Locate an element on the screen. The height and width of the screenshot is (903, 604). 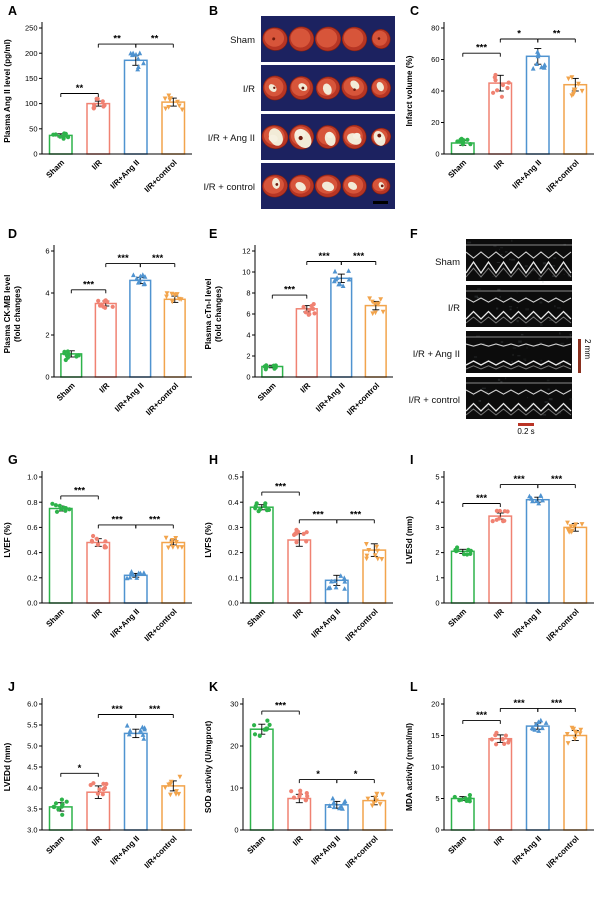
svg-text: 0.3 is located at coordinates (233, 527).